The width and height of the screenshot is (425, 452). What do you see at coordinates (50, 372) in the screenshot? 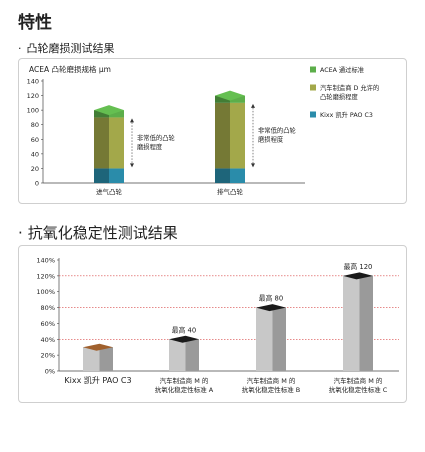
I see `y-tick-label: 0%` at bounding box center [50, 372].